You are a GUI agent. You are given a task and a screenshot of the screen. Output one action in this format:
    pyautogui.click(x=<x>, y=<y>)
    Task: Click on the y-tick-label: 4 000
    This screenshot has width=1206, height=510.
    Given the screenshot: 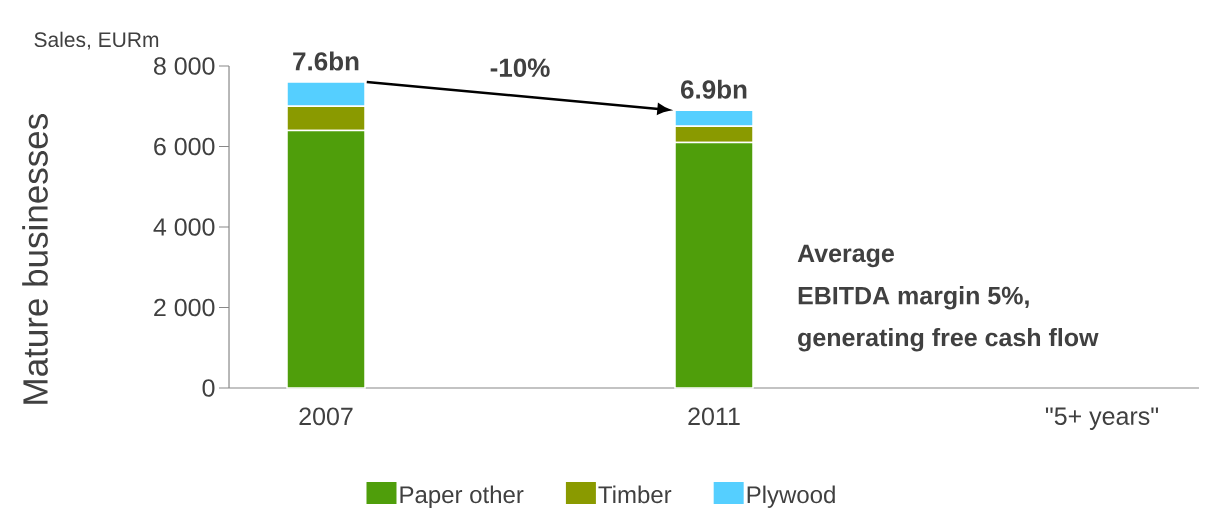 What is the action you would take?
    pyautogui.click(x=184, y=227)
    